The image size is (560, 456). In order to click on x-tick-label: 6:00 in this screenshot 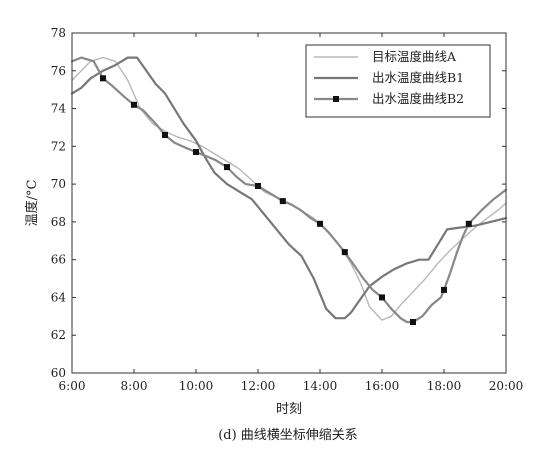, I will do `click(72, 386)`.